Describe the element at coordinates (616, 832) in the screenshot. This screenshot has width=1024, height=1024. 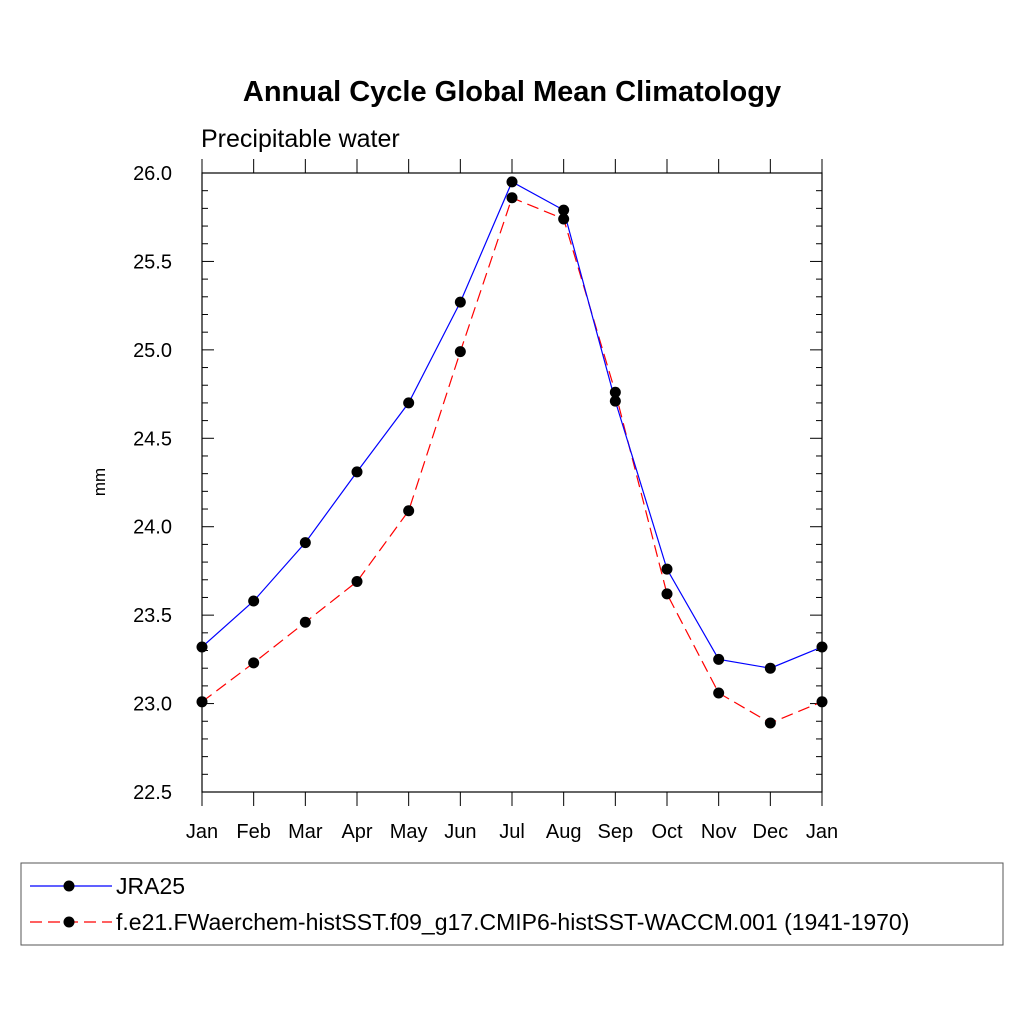
I see `x-tick-label: Sep` at that location.